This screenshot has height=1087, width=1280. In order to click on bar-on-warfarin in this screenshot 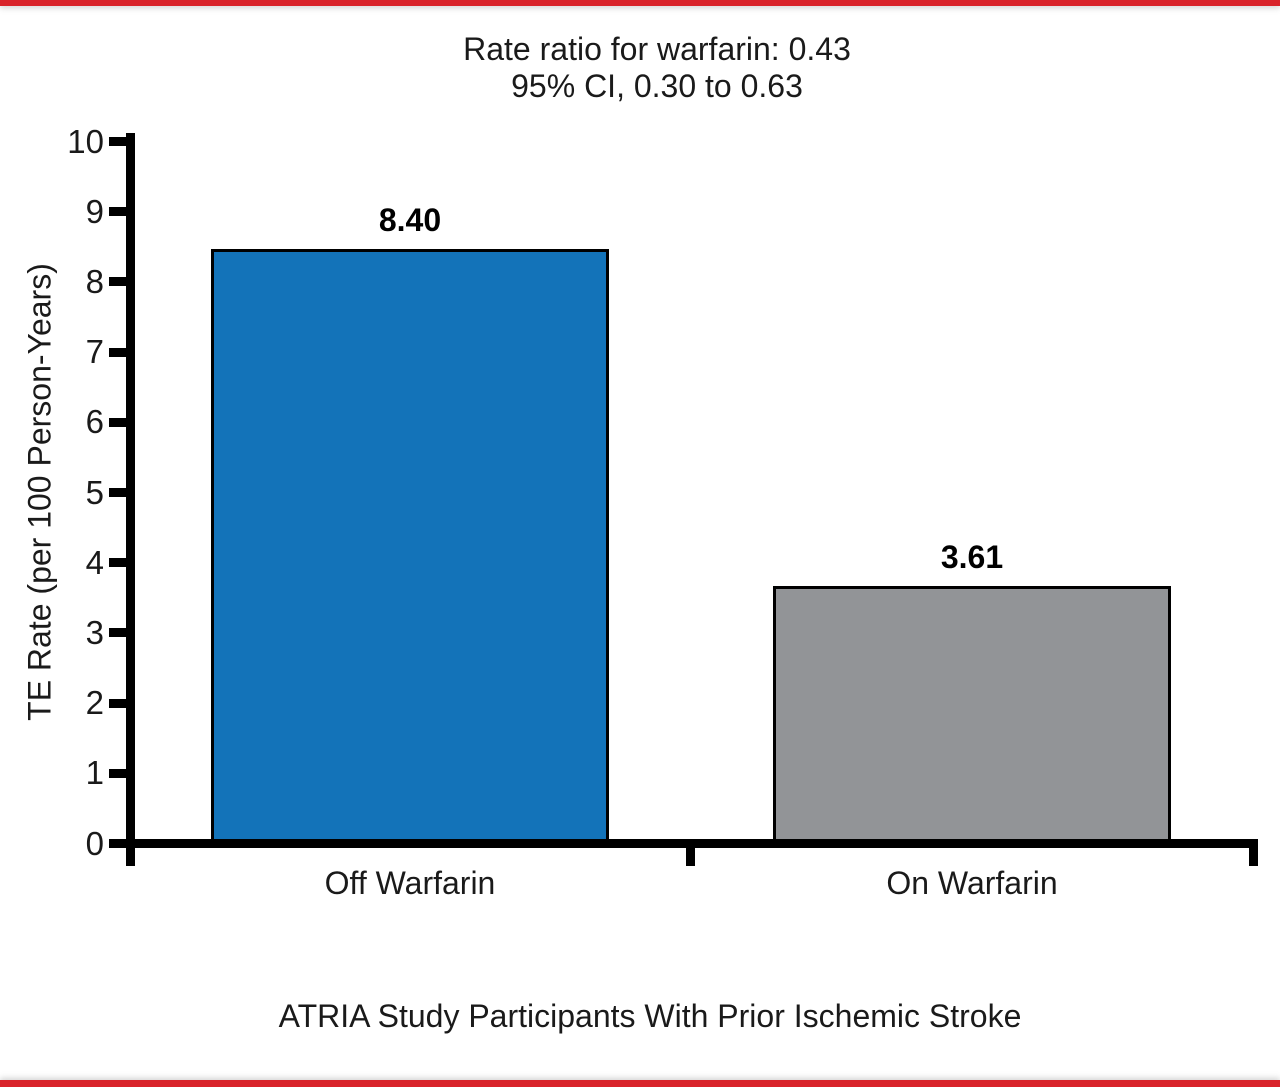, I will do `click(972, 715)`.